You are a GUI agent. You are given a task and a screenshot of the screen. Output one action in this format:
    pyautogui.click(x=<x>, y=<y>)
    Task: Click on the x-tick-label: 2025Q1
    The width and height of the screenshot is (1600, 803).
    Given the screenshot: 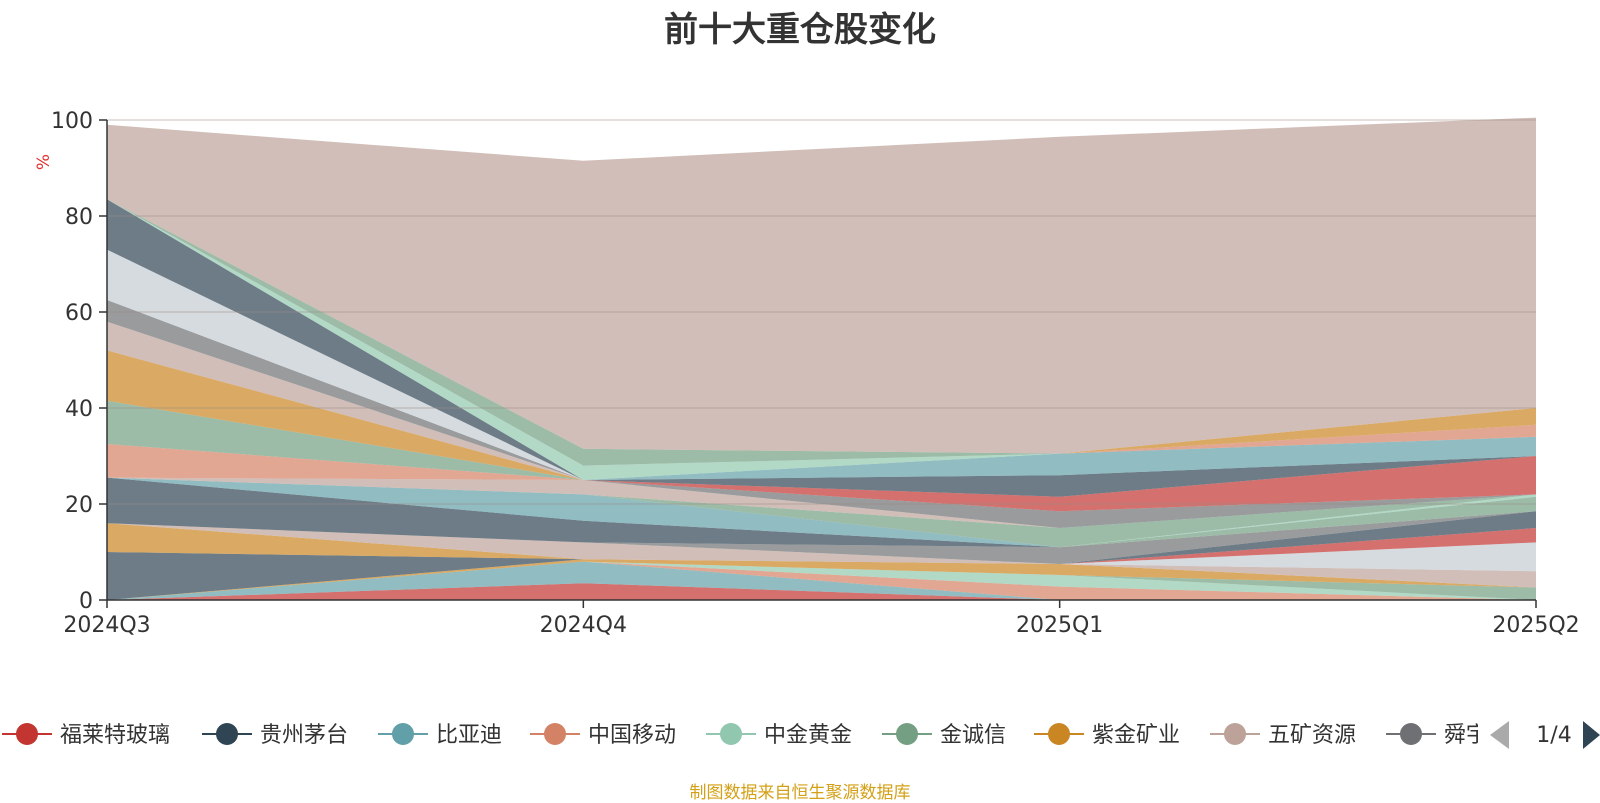 What is the action you would take?
    pyautogui.click(x=1059, y=625)
    